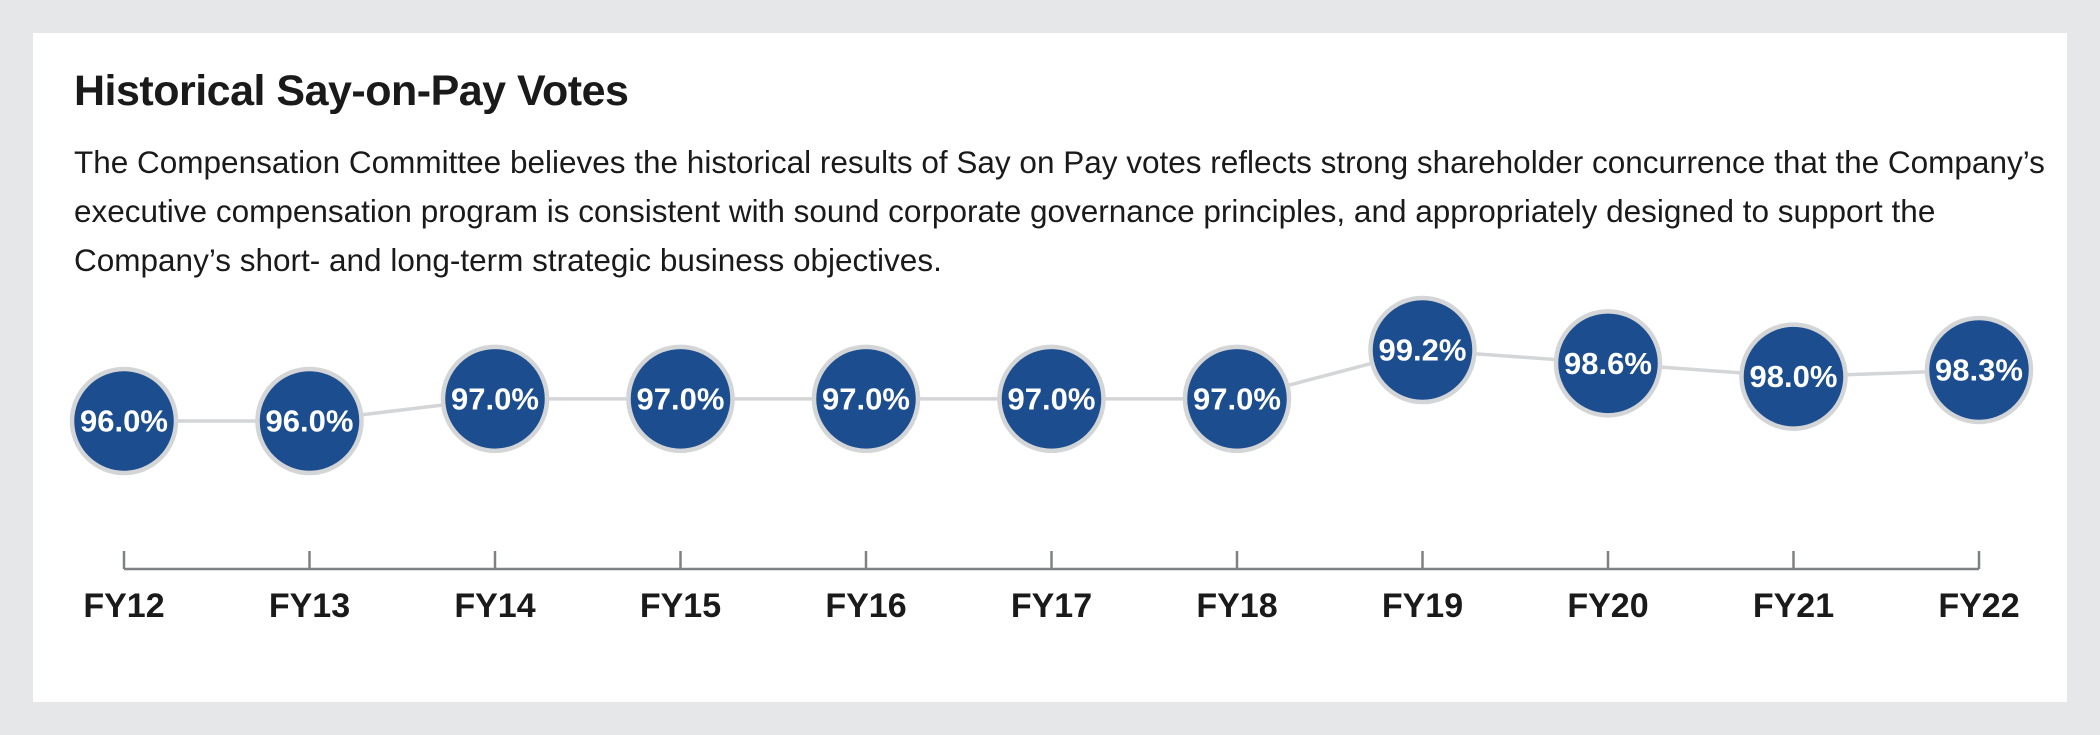  Describe the element at coordinates (1793, 606) in the screenshot. I see `x-axis-label: FY21` at that location.